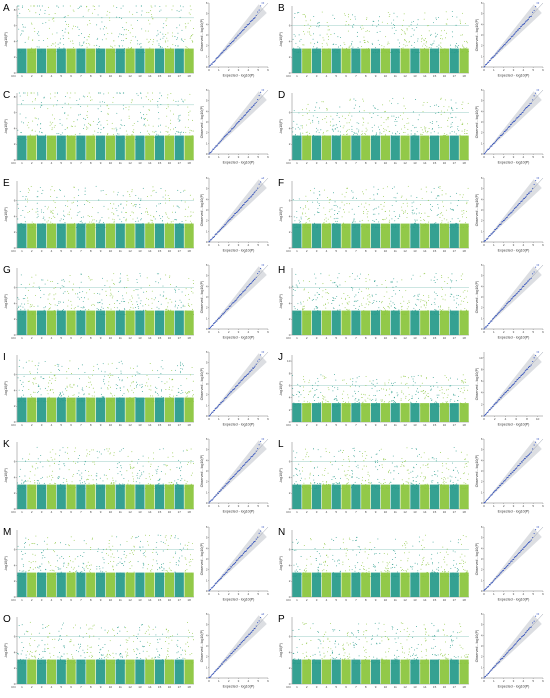  I want to click on chromosome-tick-label: 2, so click(32, 76).